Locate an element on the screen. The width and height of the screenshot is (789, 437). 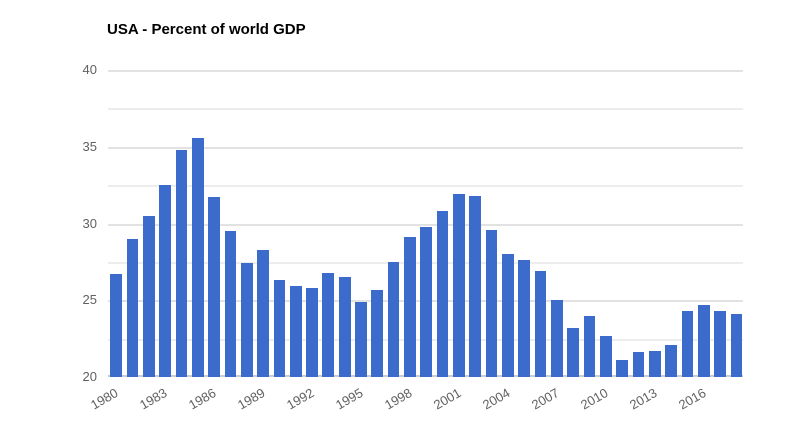
x-tick-label-2013: 2013 is located at coordinates (643, 399).